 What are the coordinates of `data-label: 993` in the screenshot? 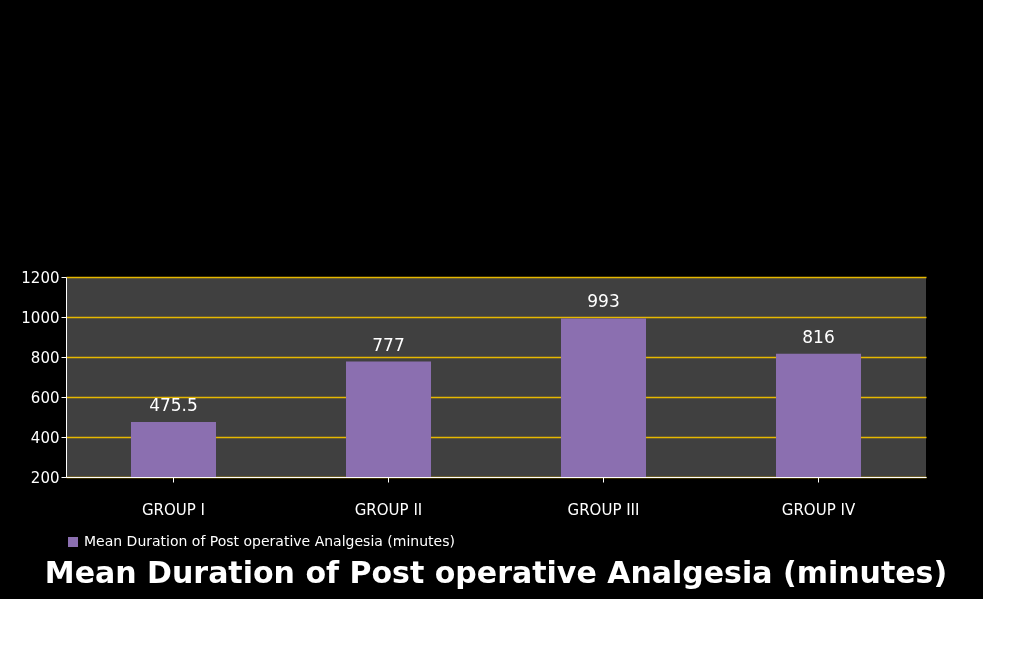 It's located at (603, 301).